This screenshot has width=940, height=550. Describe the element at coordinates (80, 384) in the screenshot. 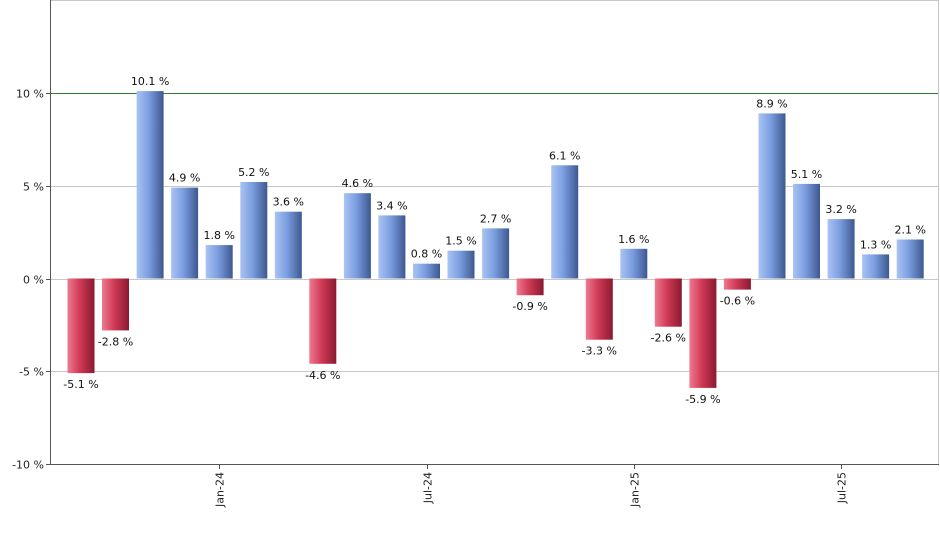

I see `bar-value-label: -5.1 %` at that location.